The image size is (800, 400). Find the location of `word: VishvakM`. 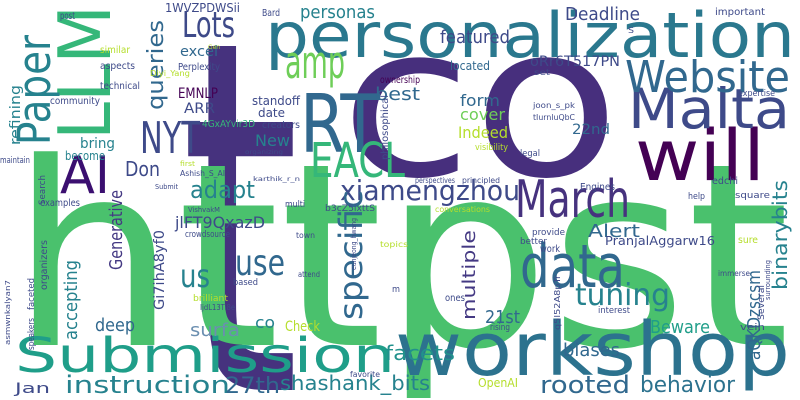

word: VishvakM is located at coordinates (204, 210).